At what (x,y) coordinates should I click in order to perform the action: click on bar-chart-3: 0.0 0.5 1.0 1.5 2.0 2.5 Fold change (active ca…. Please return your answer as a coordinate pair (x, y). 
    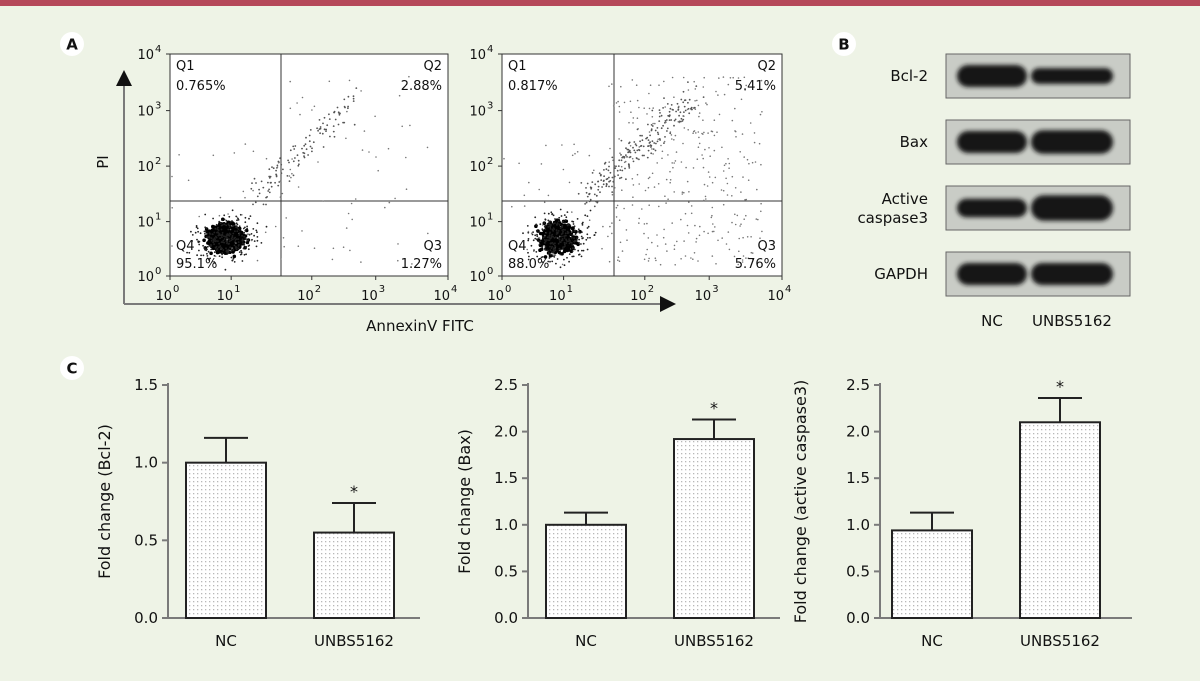
    Looking at the image, I should click on (961, 513).